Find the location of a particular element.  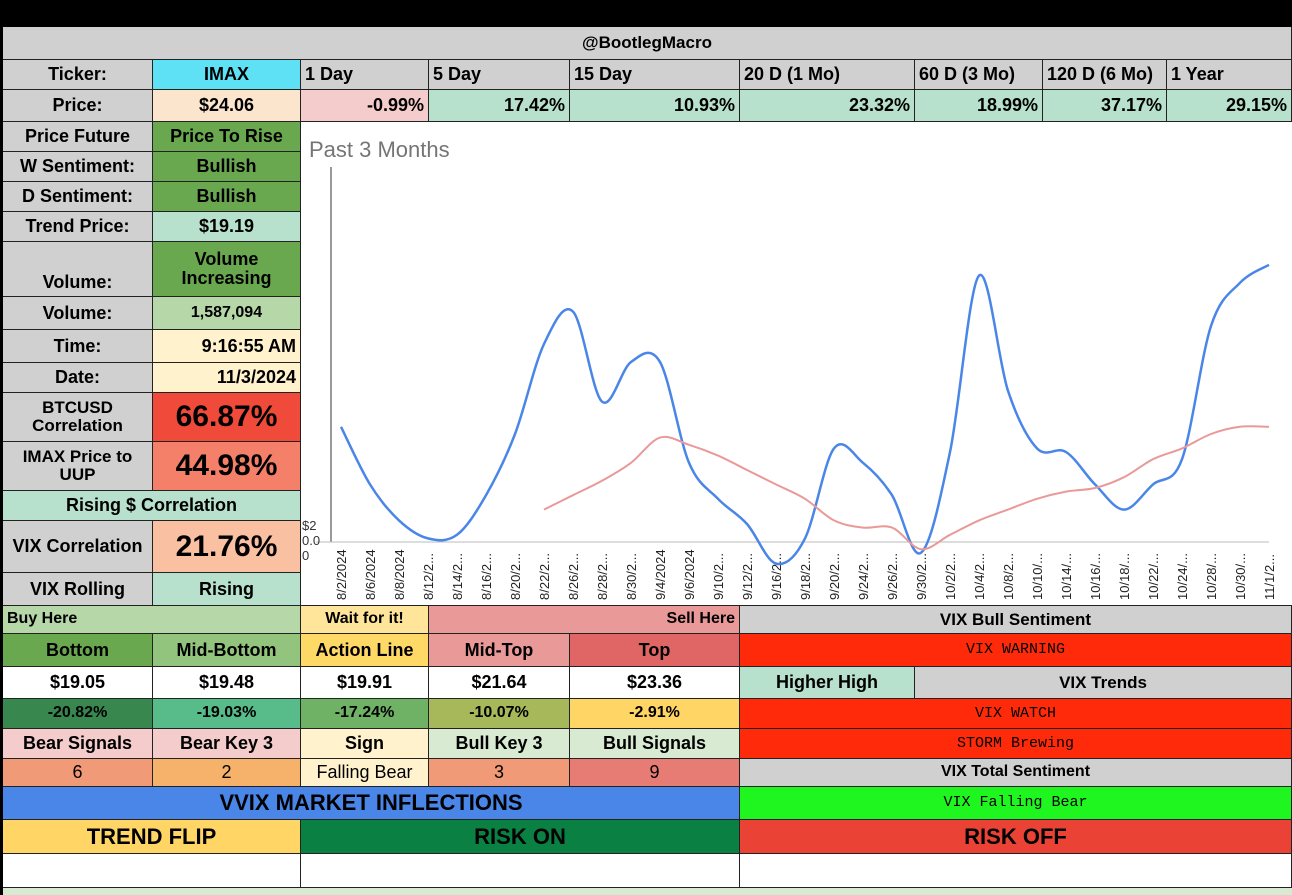

footer-strip is located at coordinates (647, 891).